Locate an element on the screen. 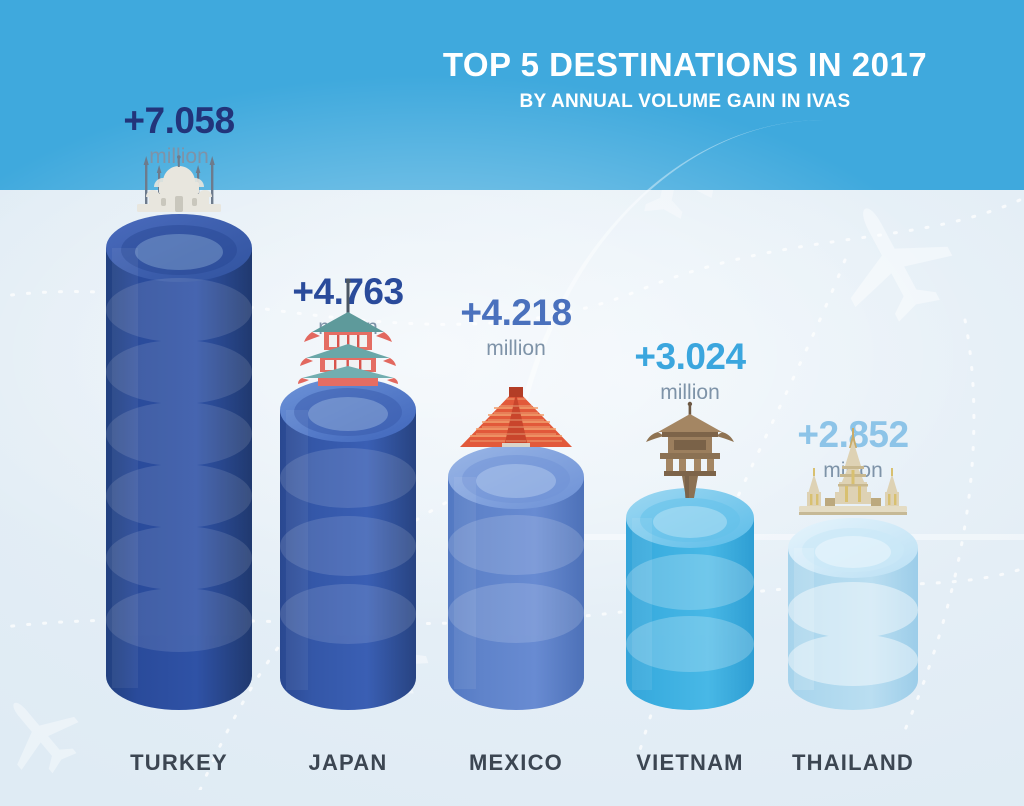 The image size is (1024, 806). country-label-mexico: MEXICO is located at coordinates (516, 762).